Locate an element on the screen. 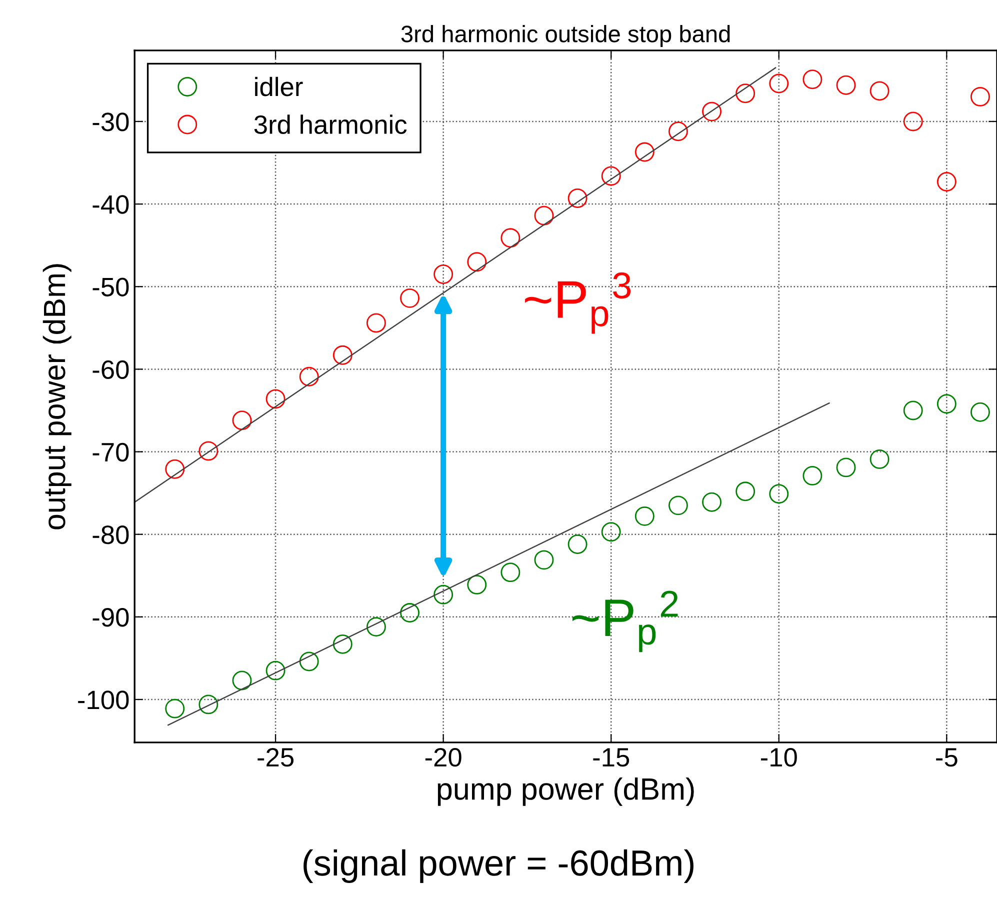 The width and height of the screenshot is (997, 901). legend-label: 3rd harmonic is located at coordinates (330, 124).